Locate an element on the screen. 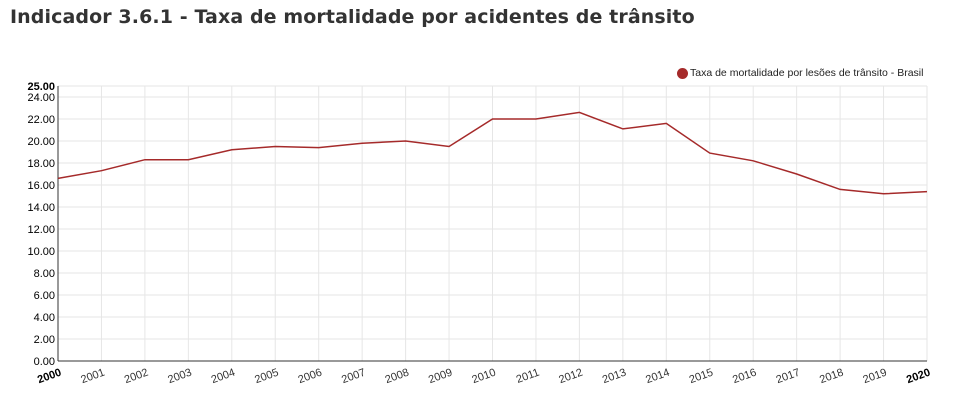 The image size is (971, 403). y-tick-label: 6.00 is located at coordinates (44, 296).